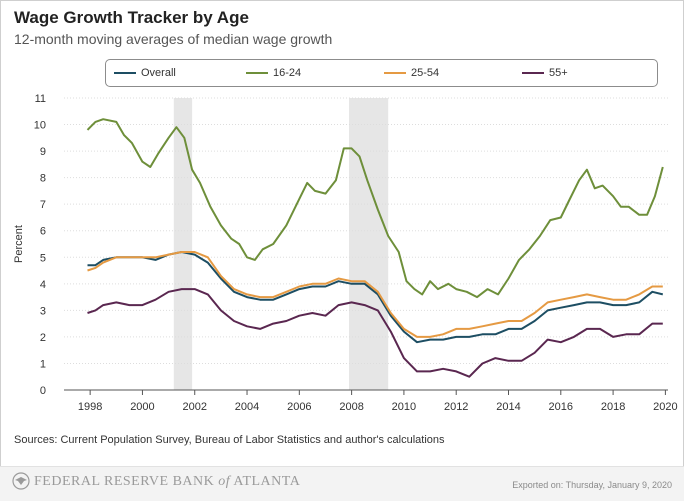 The width and height of the screenshot is (684, 501). Describe the element at coordinates (299, 407) in the screenshot. I see `x-tick-label: 2006` at that location.